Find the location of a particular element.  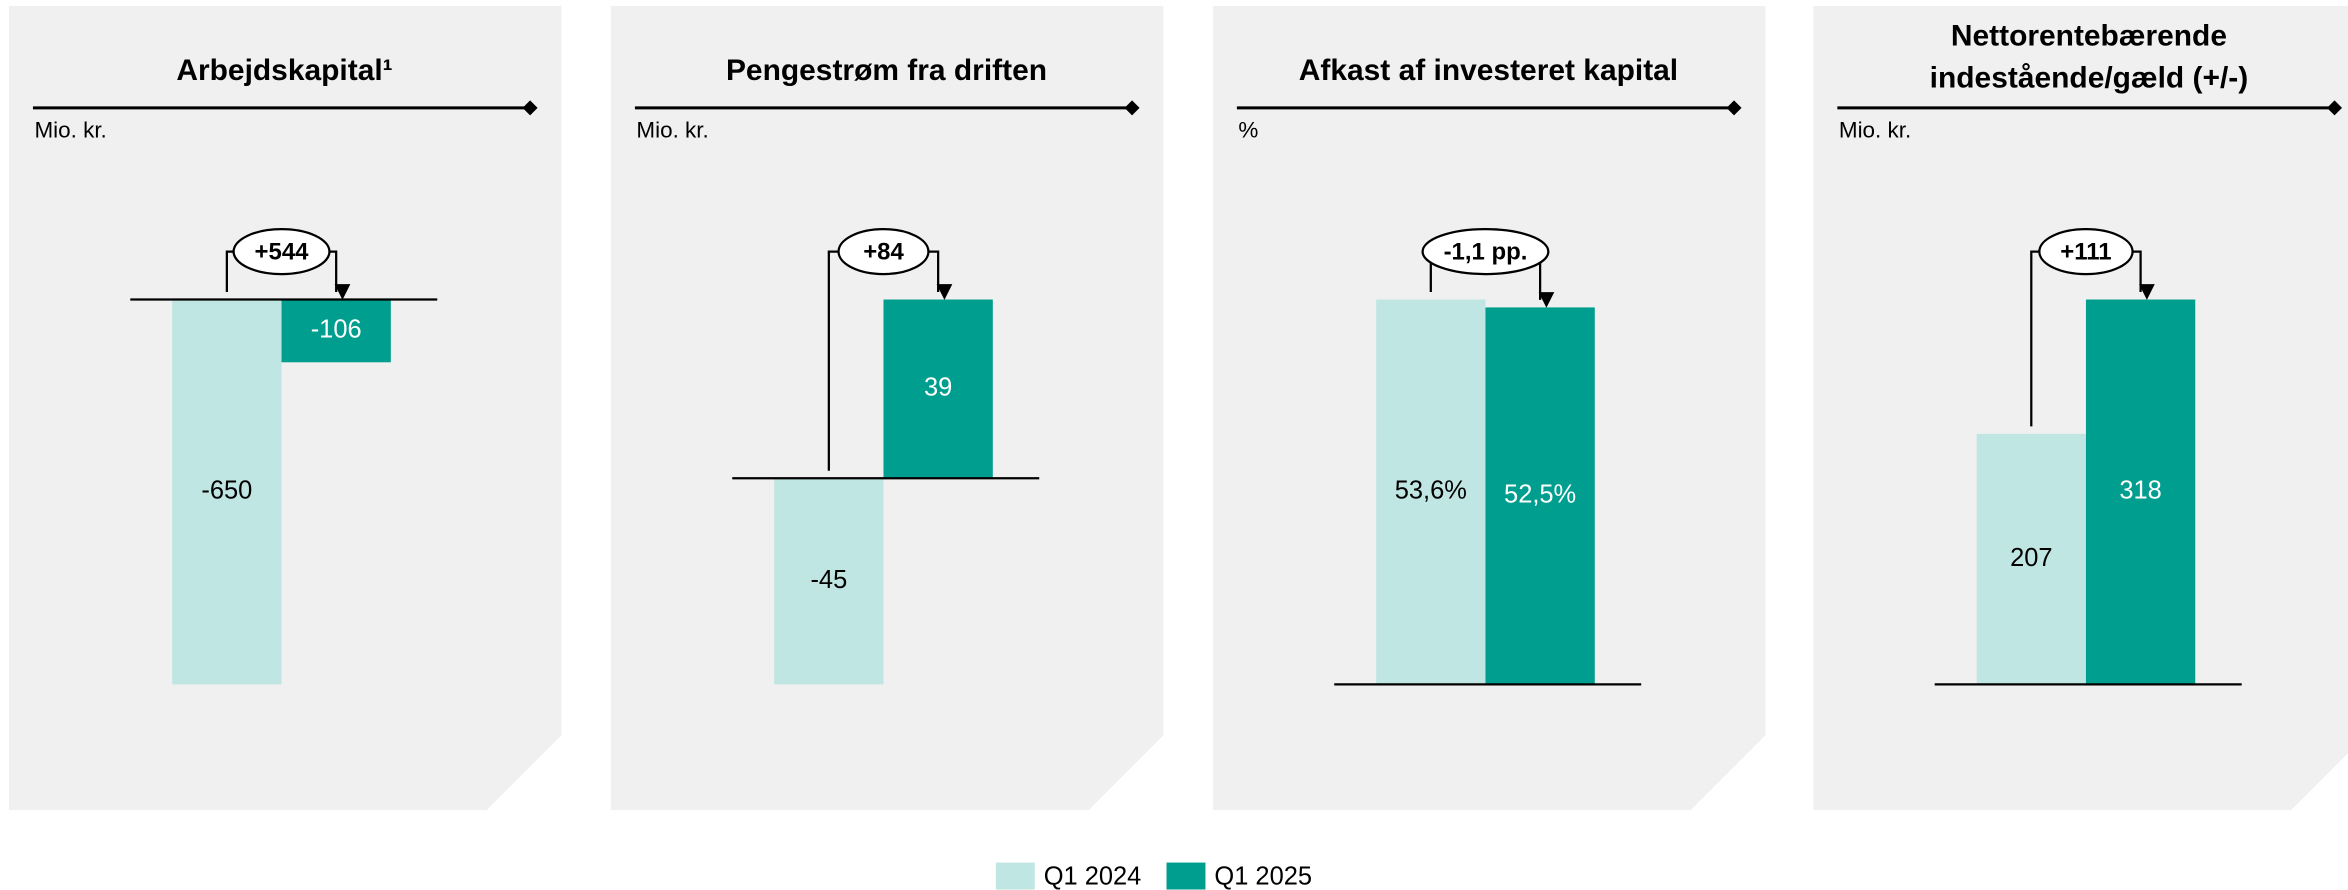

change-label: +111 is located at coordinates (2085, 251).